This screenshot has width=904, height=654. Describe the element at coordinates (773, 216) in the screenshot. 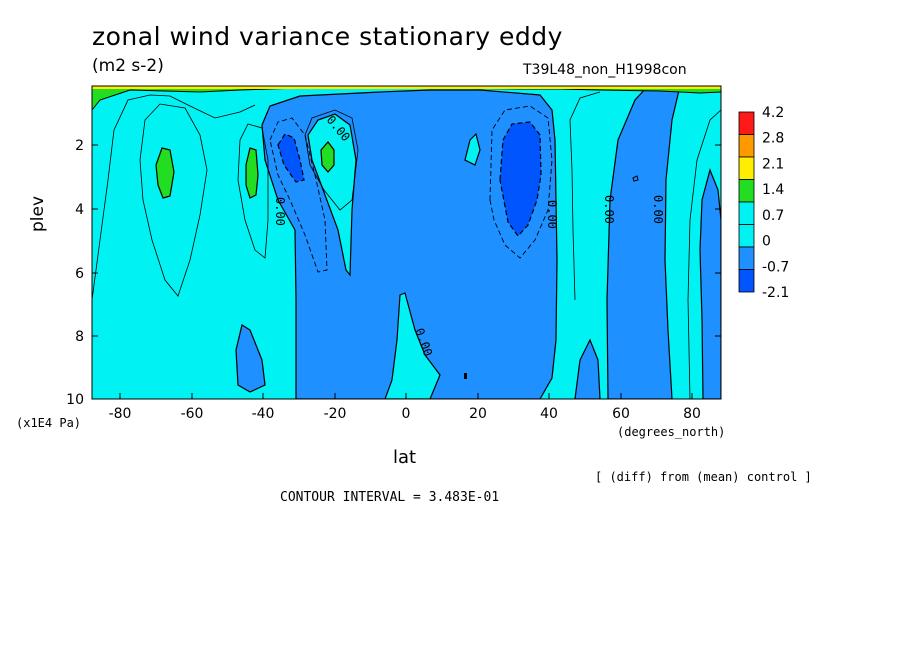

I see `colorbar-label: 0.7` at that location.